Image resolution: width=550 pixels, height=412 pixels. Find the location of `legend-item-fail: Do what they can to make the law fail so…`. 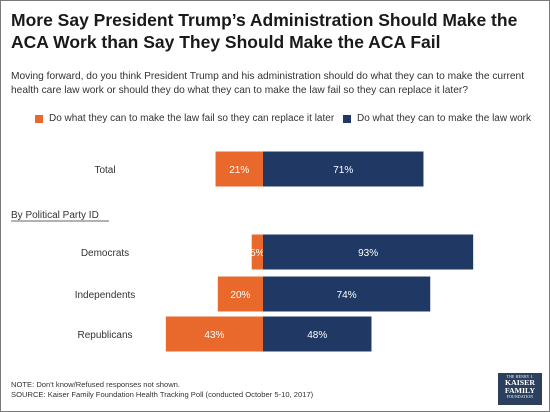

legend-item-fail: Do what they can to make the law fail so… is located at coordinates (184, 118).